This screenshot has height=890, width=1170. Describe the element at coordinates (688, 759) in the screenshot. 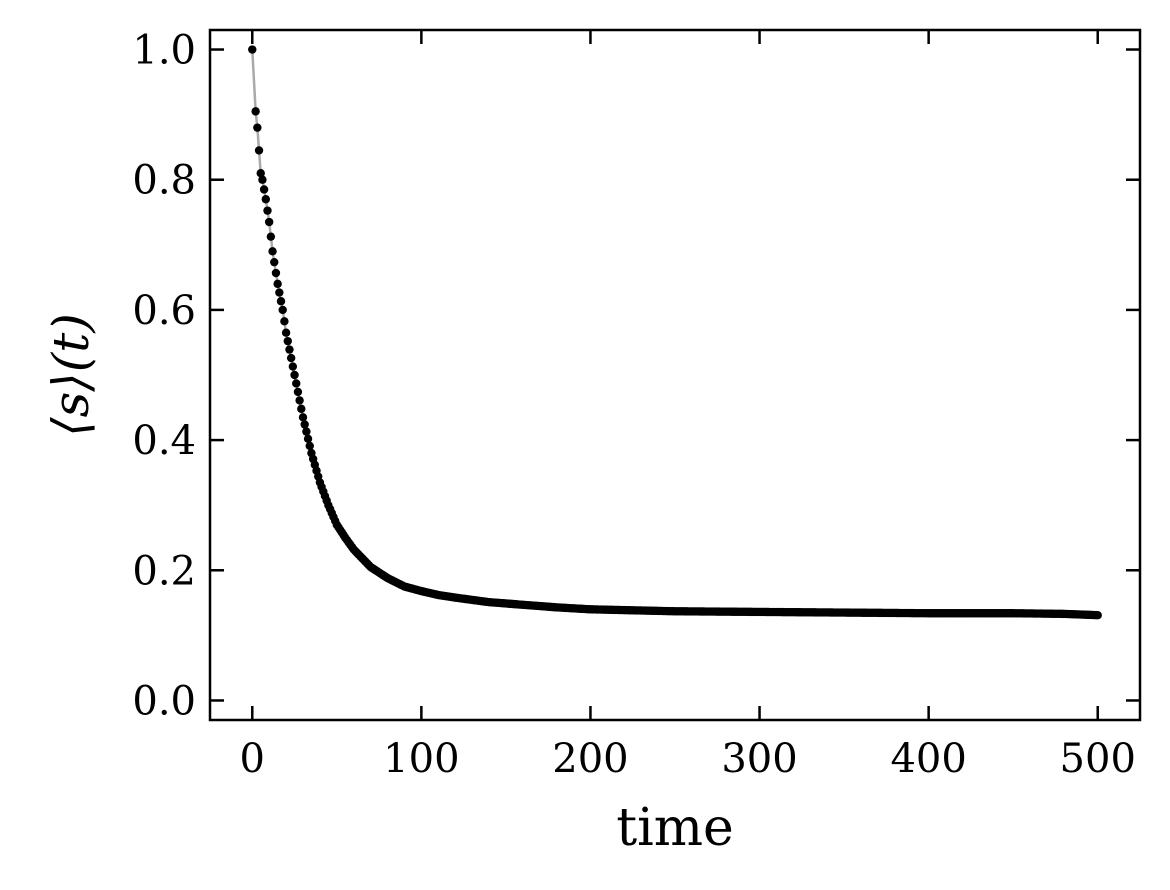

I see `x-tick-labels: 0 100 200 300 400 500` at that location.